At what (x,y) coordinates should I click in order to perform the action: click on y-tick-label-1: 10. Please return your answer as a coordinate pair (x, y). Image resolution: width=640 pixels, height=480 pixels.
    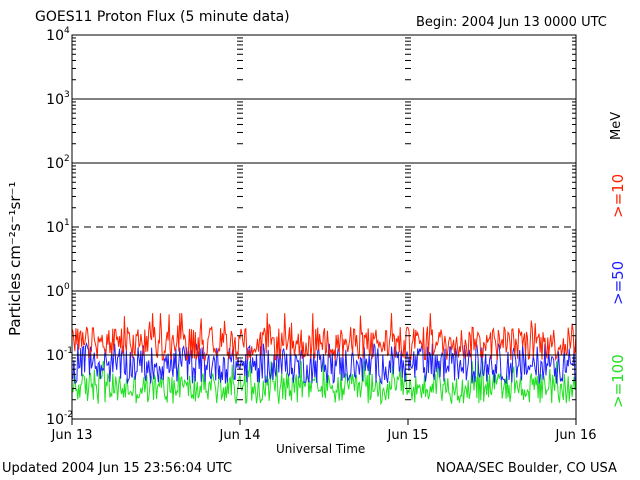
    Looking at the image, I should click on (55, 356).